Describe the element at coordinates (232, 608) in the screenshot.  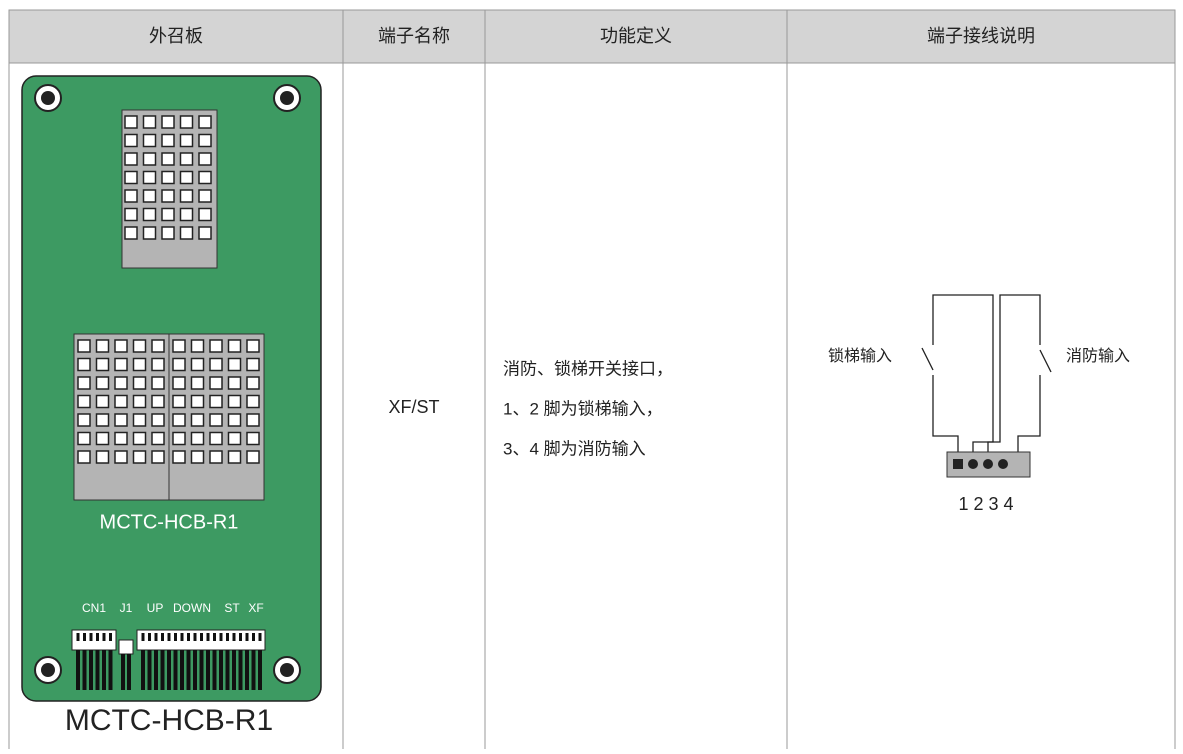
I see `connector-label: ST` at that location.